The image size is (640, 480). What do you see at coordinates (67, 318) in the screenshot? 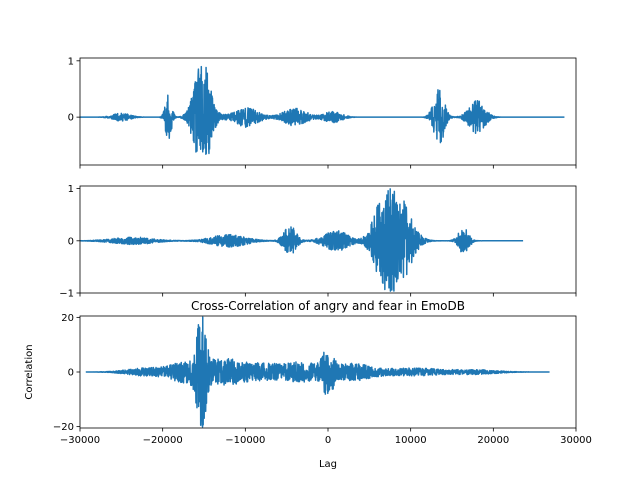
I see `y-tick-label: 20` at bounding box center [67, 318].